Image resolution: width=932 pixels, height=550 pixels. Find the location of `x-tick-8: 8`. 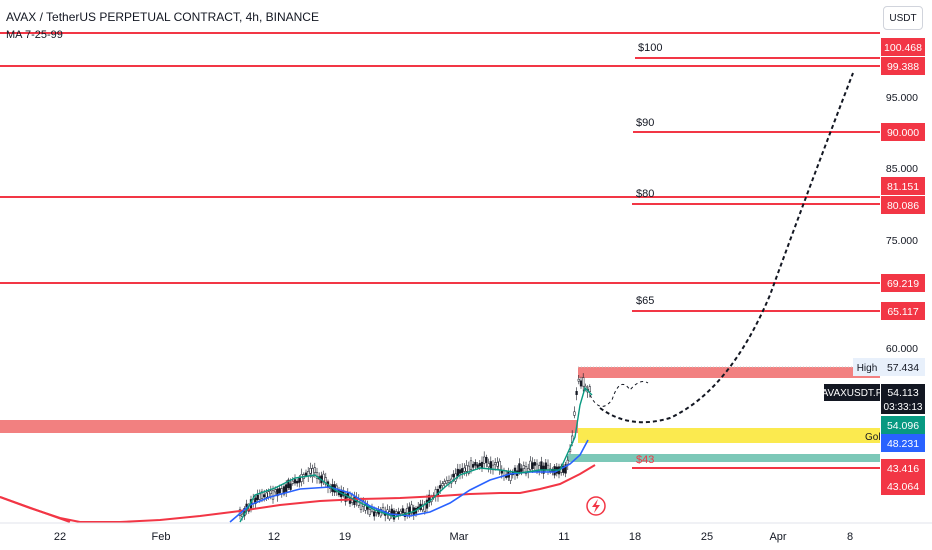

x-tick-8: 8 is located at coordinates (850, 537).